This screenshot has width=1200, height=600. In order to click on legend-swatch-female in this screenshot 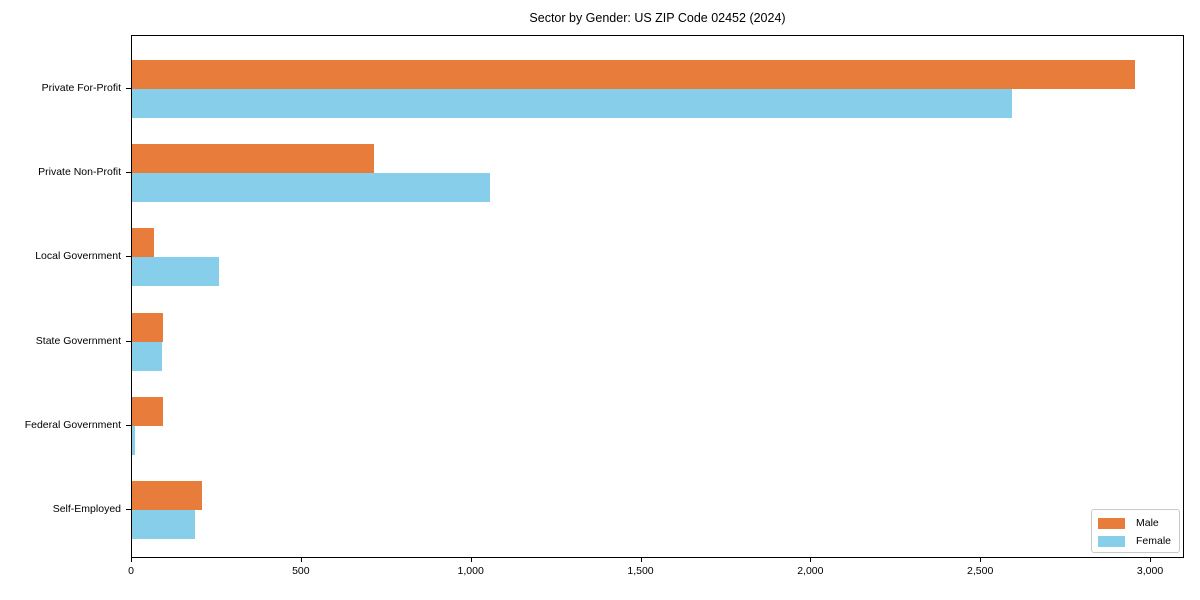, I will do `click(1111, 541)`.